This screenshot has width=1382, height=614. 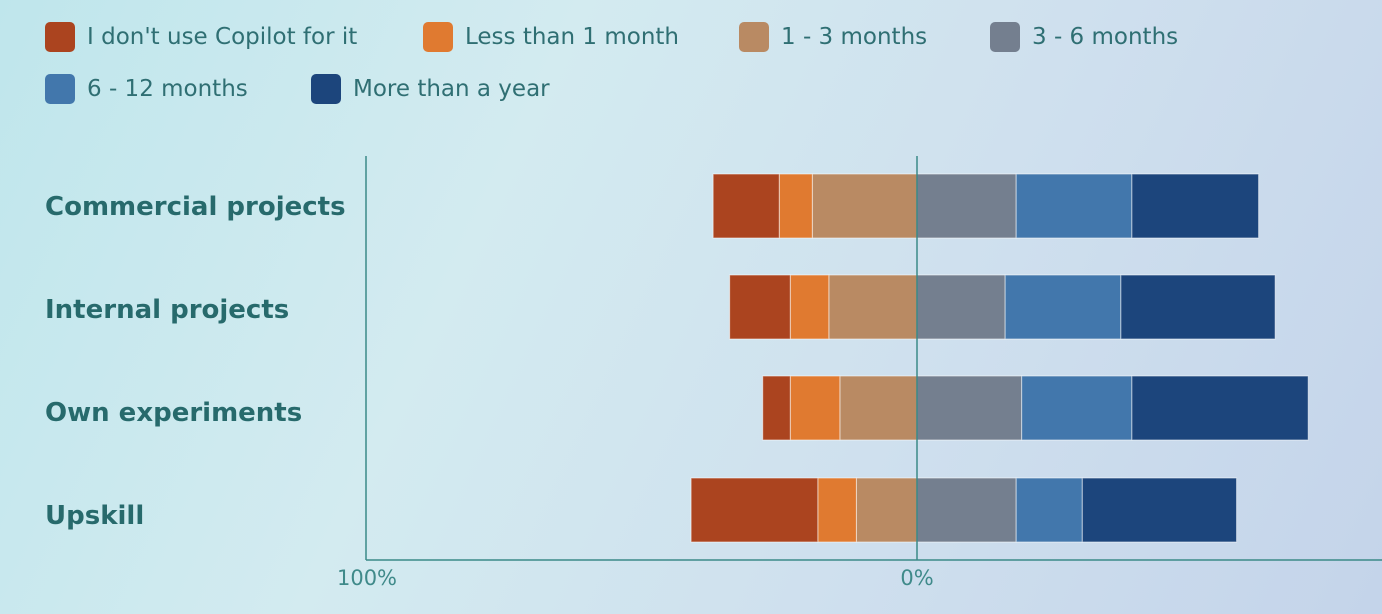 I want to click on legend-item-6-12-months: 6 - 12 months, so click(x=146, y=89).